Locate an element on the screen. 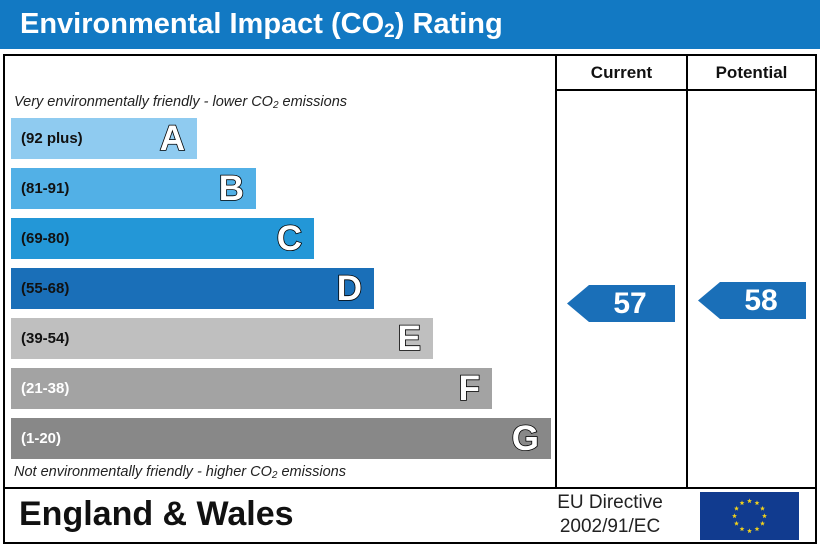 The height and width of the screenshot is (547, 820). page-title: Environmental Impact (CO2) Rating is located at coordinates (410, 24).